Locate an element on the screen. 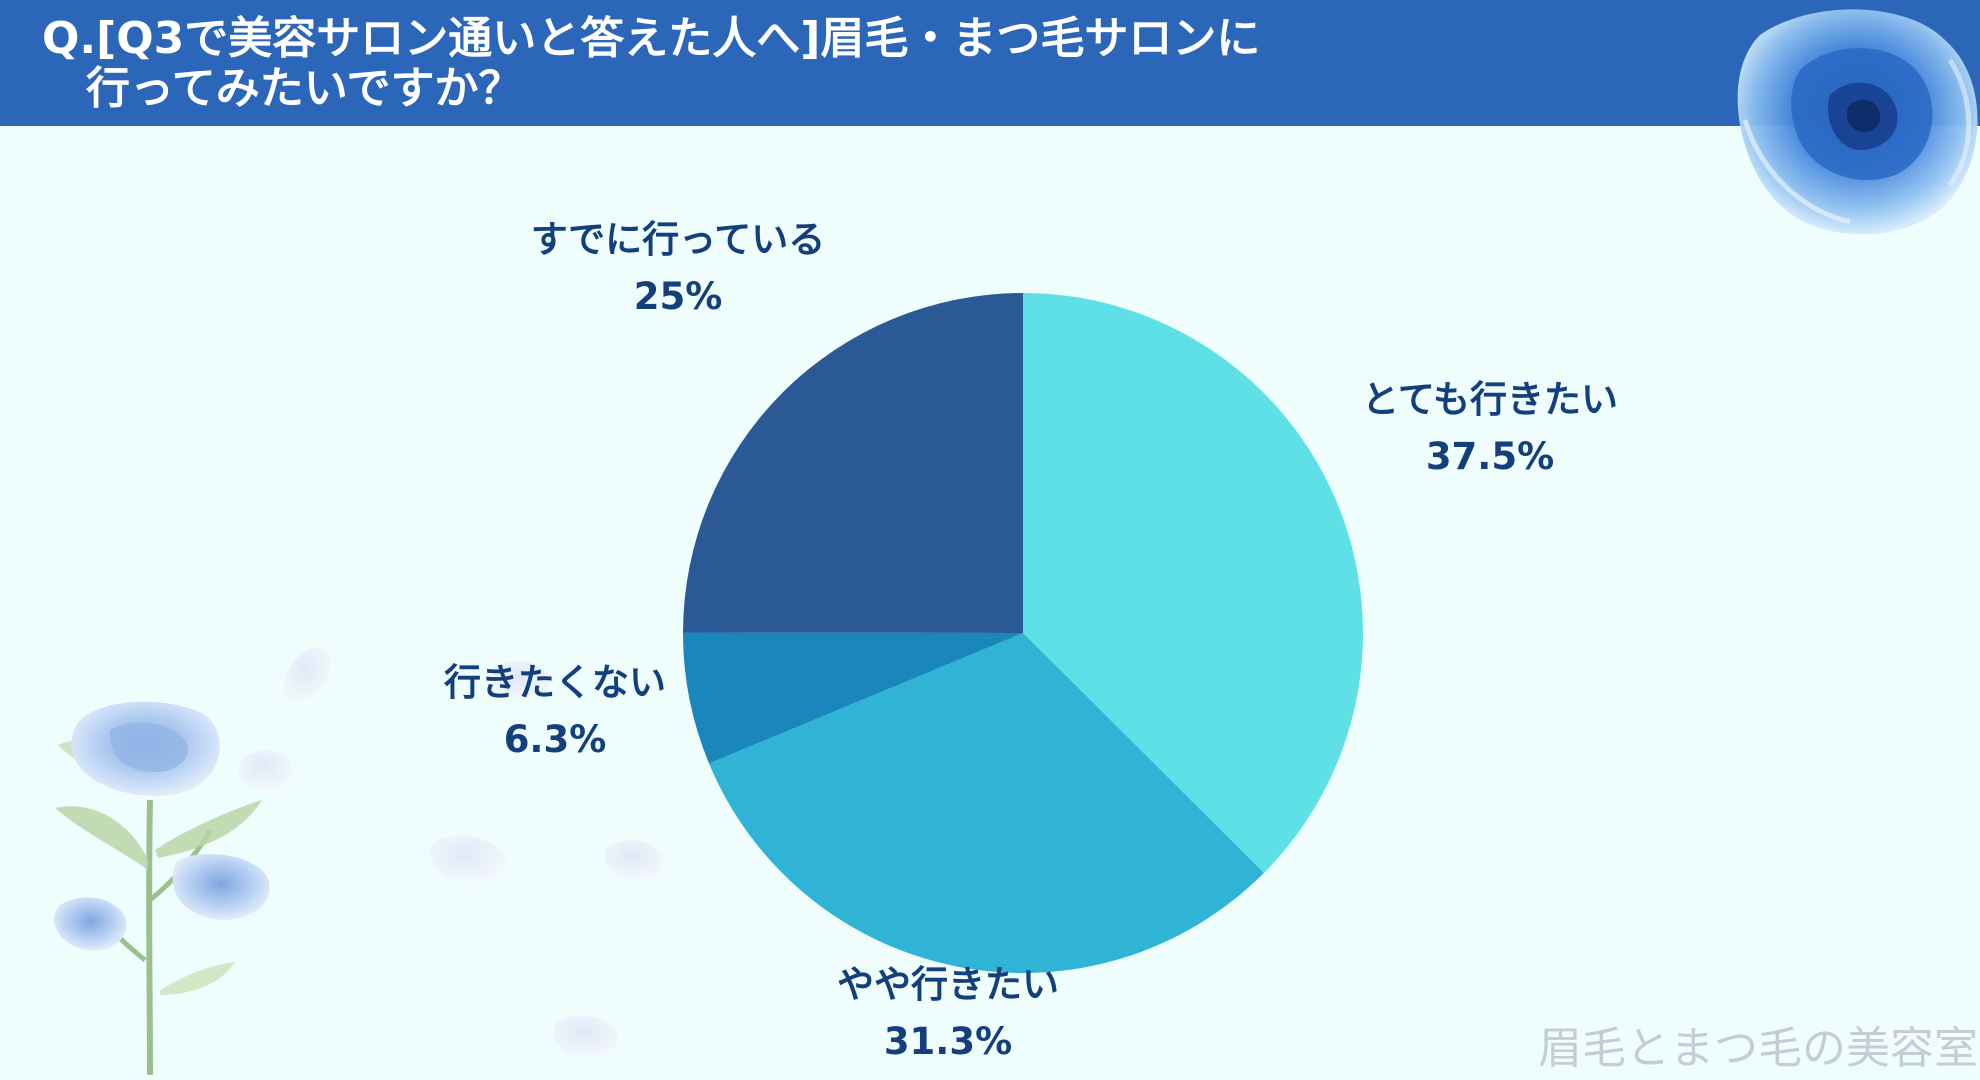  petal-icon is located at coordinates (452, 852).